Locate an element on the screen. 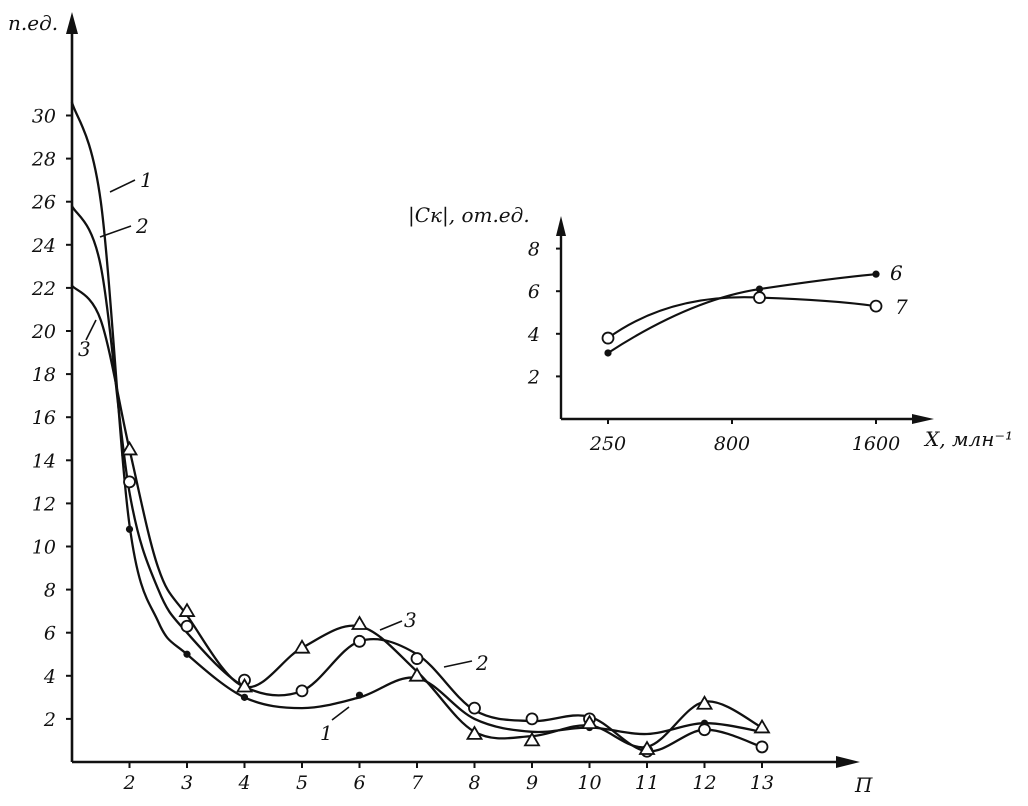  inset-axes is located at coordinates (745, 320).